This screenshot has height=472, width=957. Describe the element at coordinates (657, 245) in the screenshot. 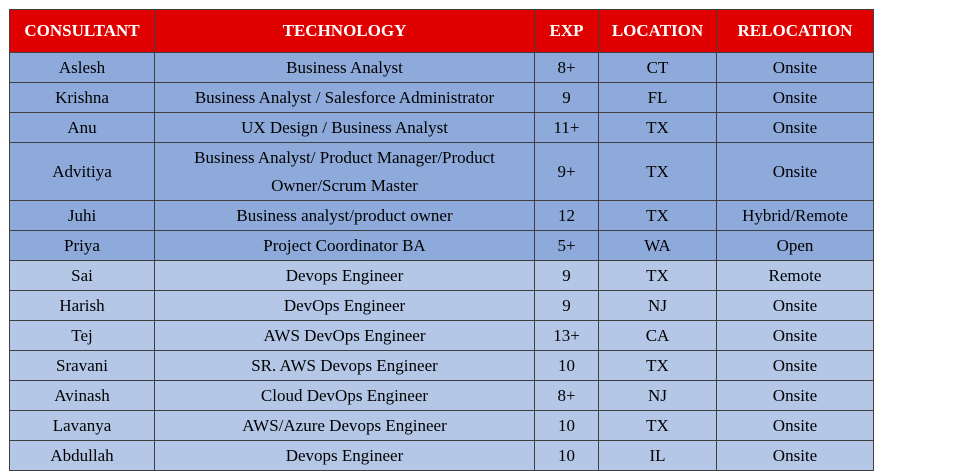

I see `cell-location: WA` at that location.